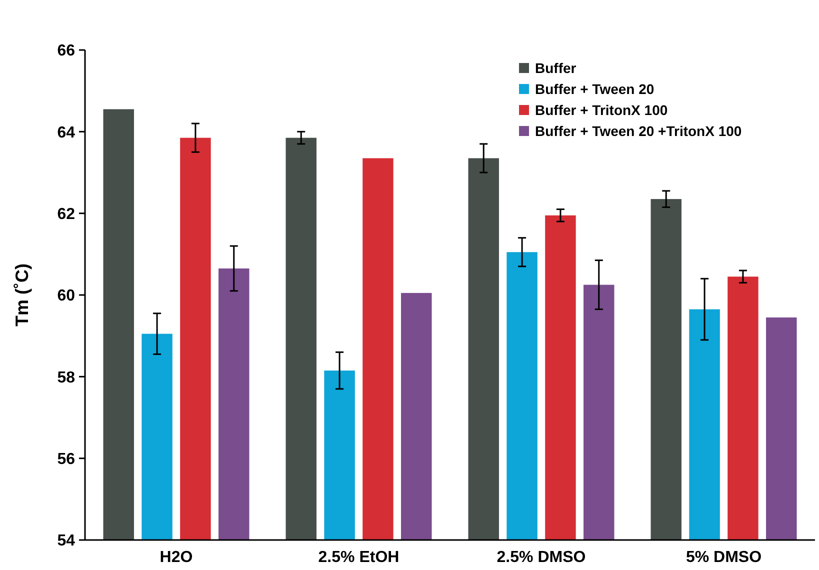 The image size is (819, 570). I want to click on x-tick-label: 5% DMSO, so click(724, 557).